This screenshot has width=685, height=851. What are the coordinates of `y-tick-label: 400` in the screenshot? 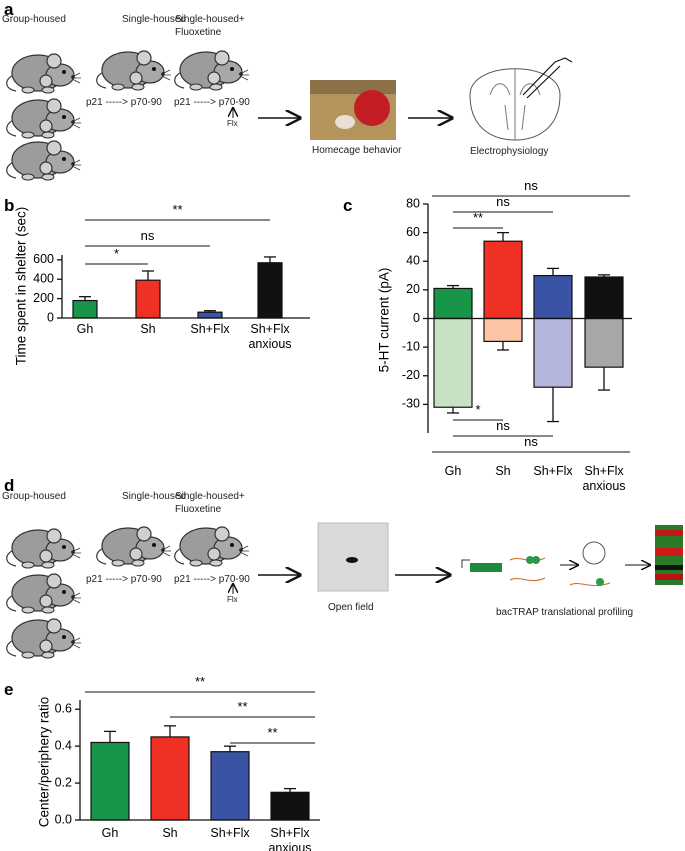 It's located at (43, 279).